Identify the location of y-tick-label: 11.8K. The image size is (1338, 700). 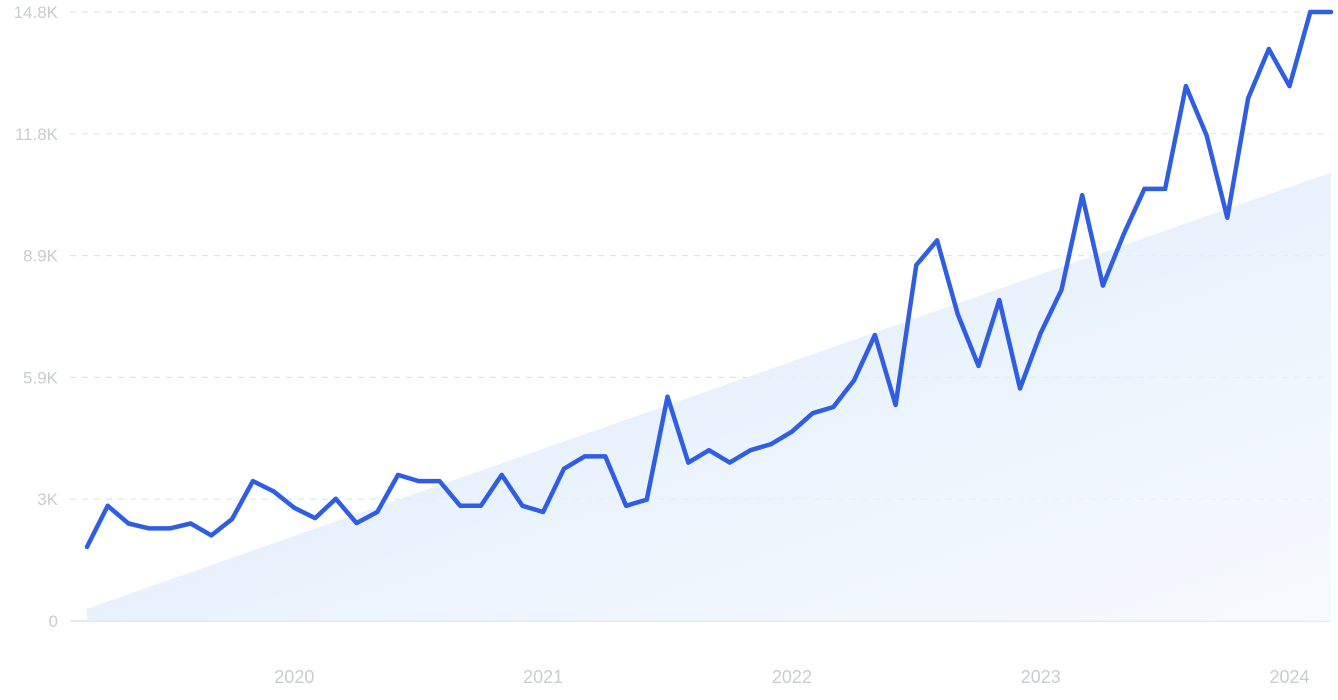
(37, 134).